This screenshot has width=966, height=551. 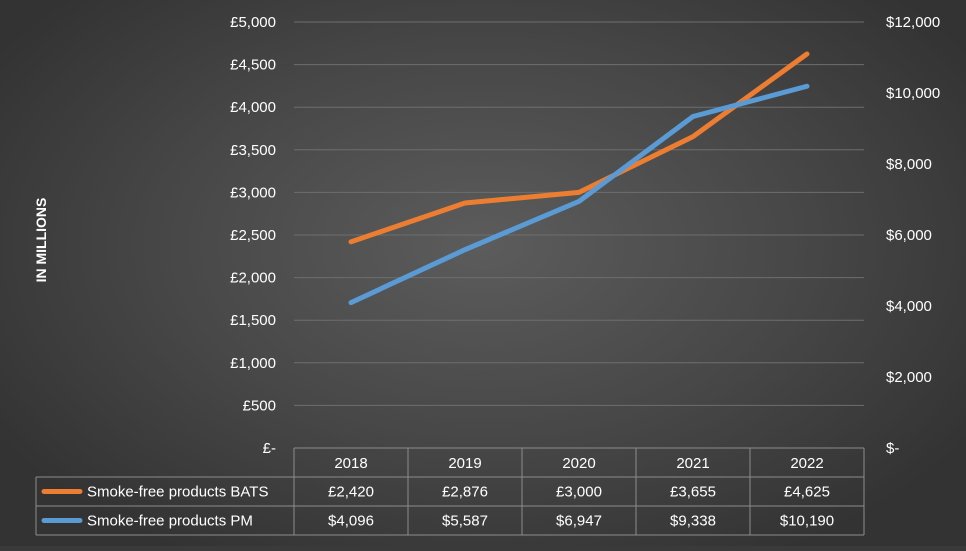 I want to click on left-tick-label: £4,000, so click(x=253, y=107).